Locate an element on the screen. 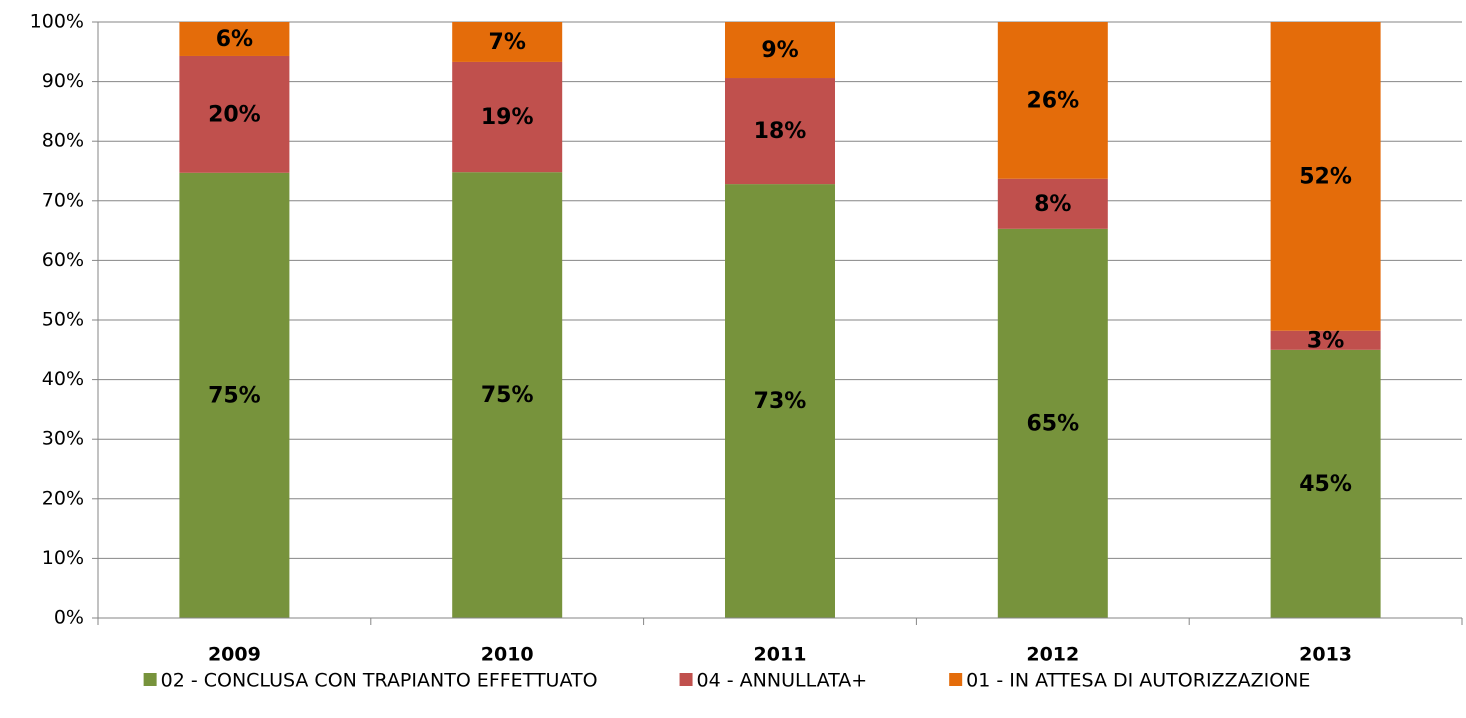 This screenshot has height=718, width=1466. y-tick-label: 80% is located at coordinates (63, 141).